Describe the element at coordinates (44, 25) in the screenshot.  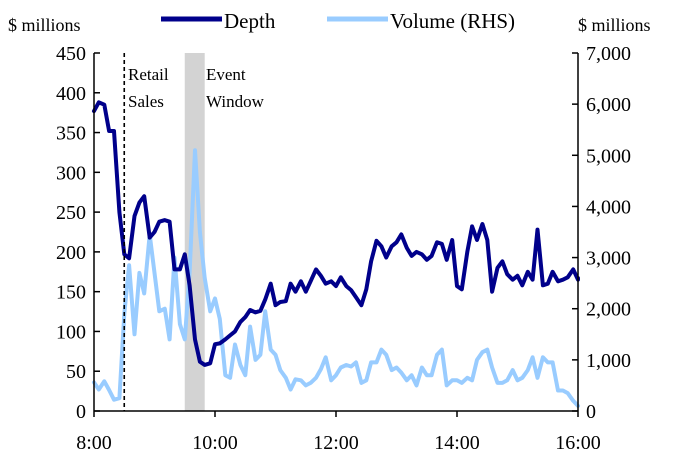
I see `left-axis-unit-label: $ millions` at that location.